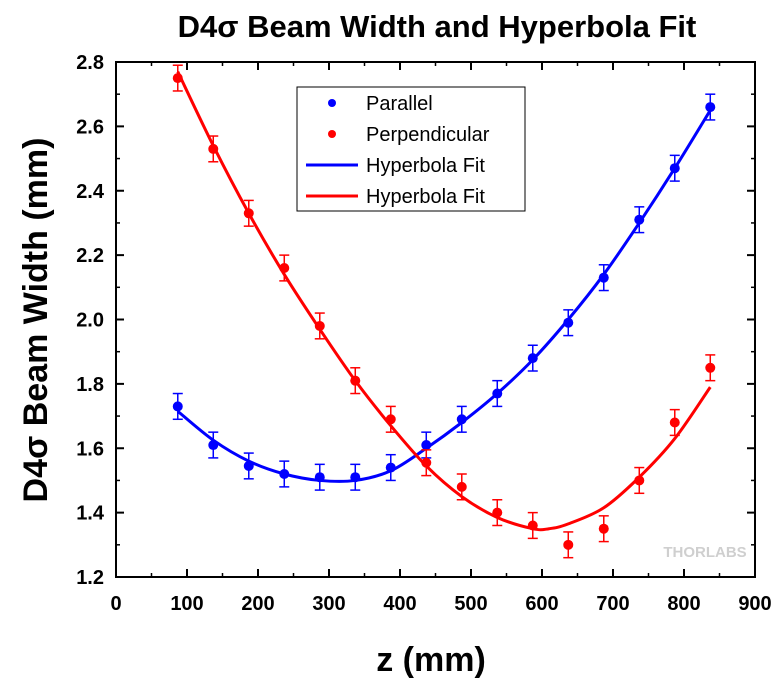 The image size is (780, 687). What do you see at coordinates (470, 604) in the screenshot?
I see `x-tick-label: 500` at bounding box center [470, 604].